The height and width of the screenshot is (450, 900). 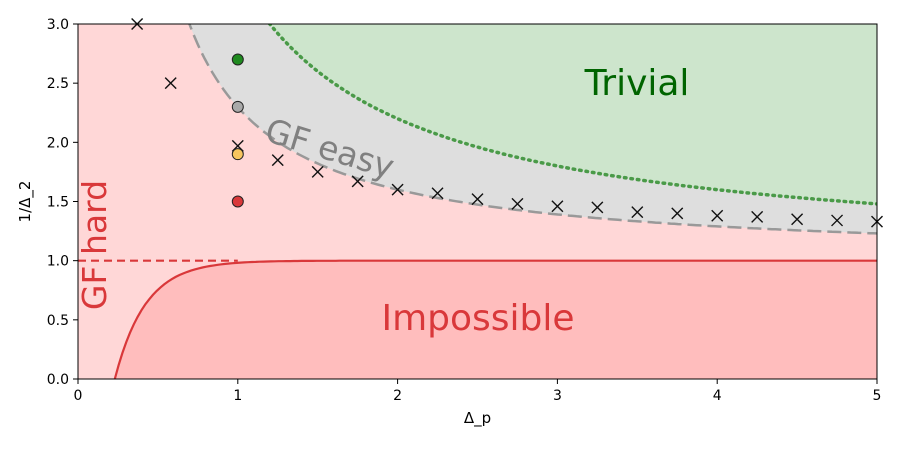 I want to click on impossible-label: Impossible, so click(x=477, y=318).